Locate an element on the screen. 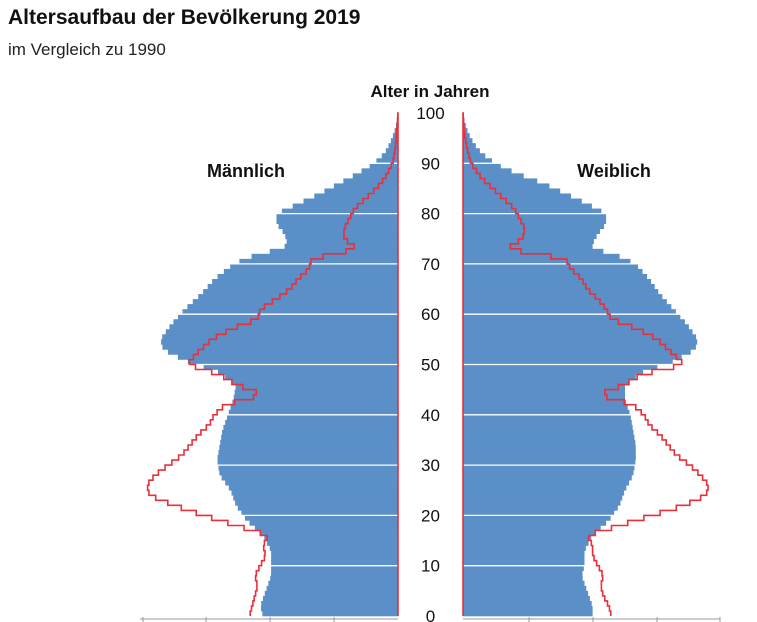 Image resolution: width=757 pixels, height=622 pixels. y-tick-label: 40 is located at coordinates (430, 415).